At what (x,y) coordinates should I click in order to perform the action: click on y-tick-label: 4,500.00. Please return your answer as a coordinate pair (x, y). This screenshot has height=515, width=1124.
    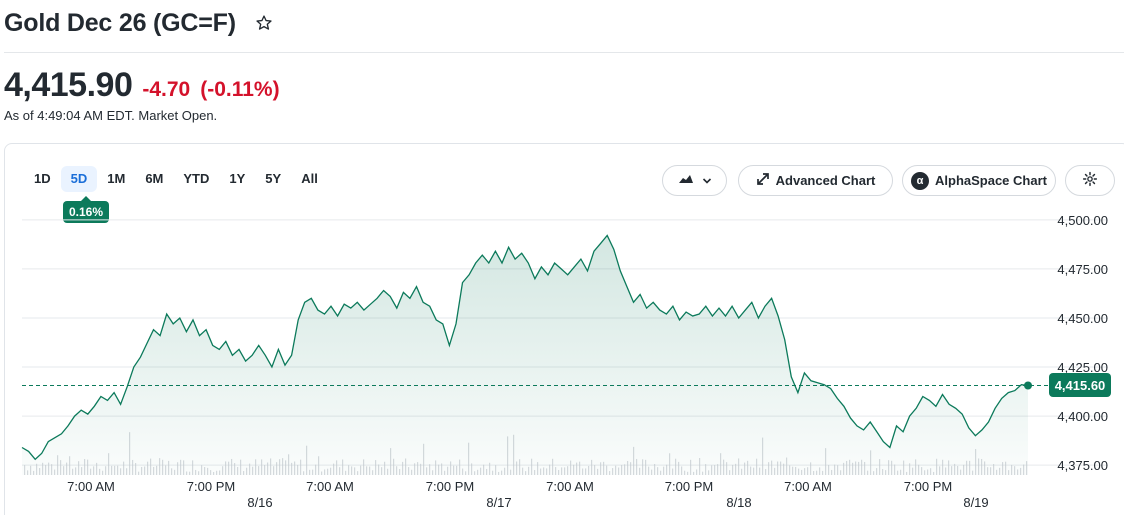
    Looking at the image, I should click on (1082, 220).